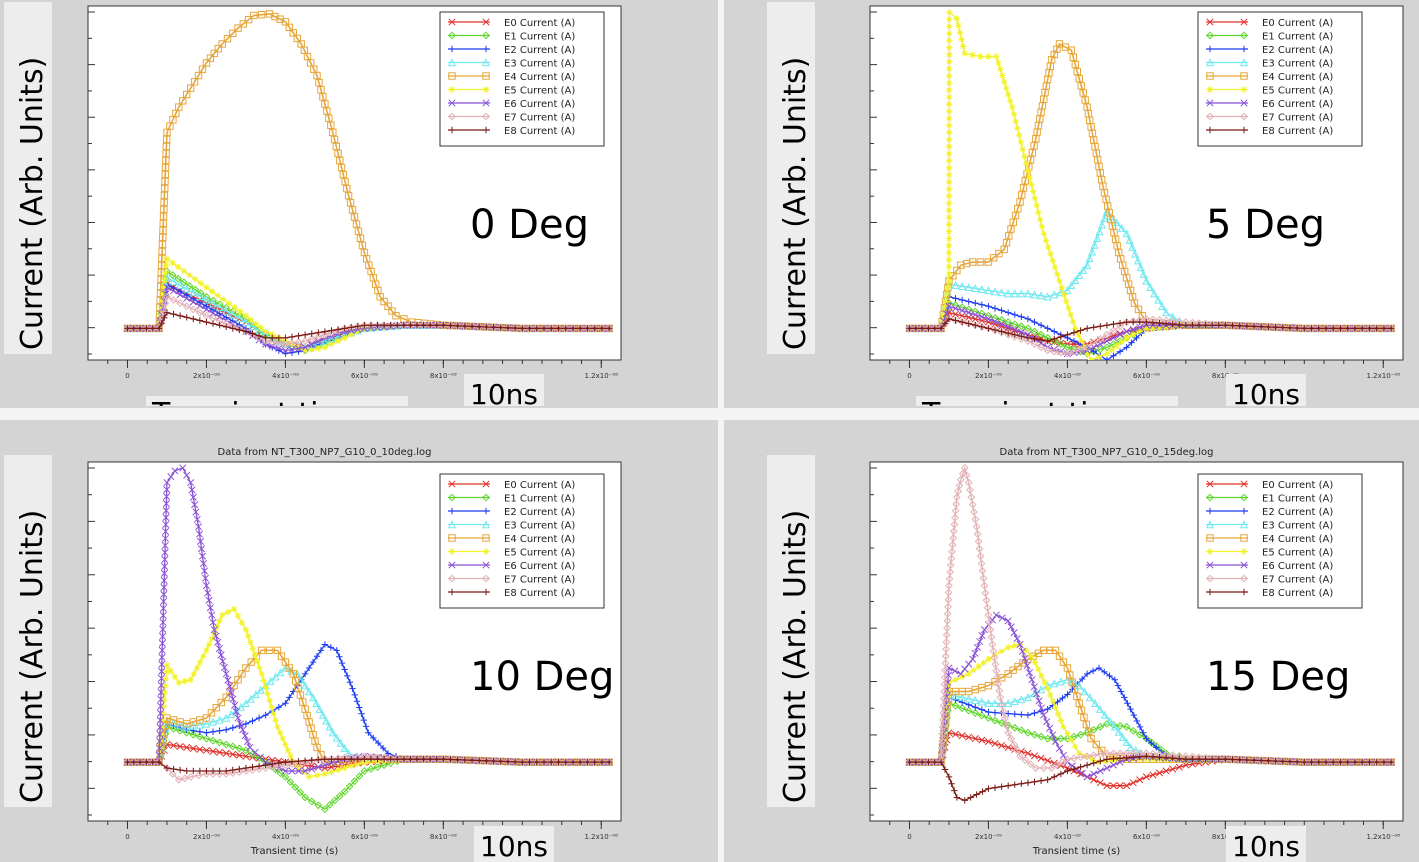 The height and width of the screenshot is (862, 1419). I want to click on legend-label: E3 Current (A), so click(539, 64).